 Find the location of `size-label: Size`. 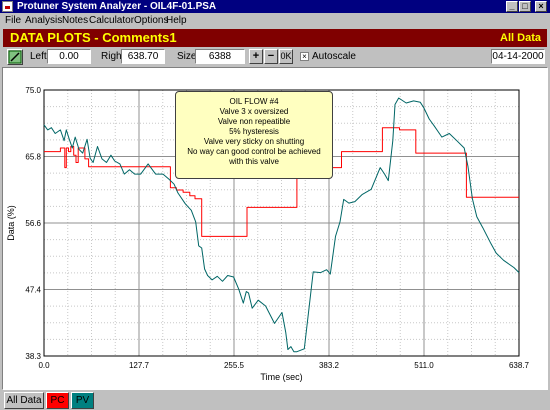

size-label: Size is located at coordinates (187, 56).